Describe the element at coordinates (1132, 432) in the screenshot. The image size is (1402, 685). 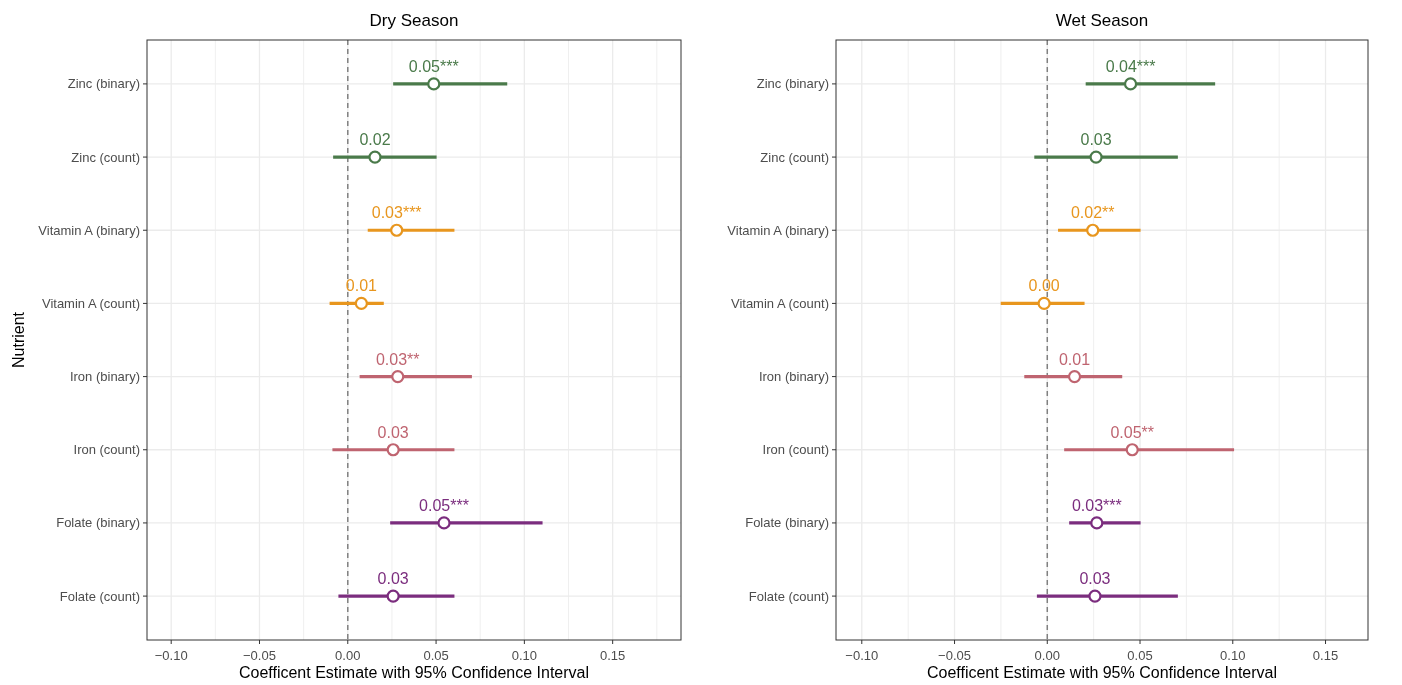
I see `data-label: 0.05**` at that location.